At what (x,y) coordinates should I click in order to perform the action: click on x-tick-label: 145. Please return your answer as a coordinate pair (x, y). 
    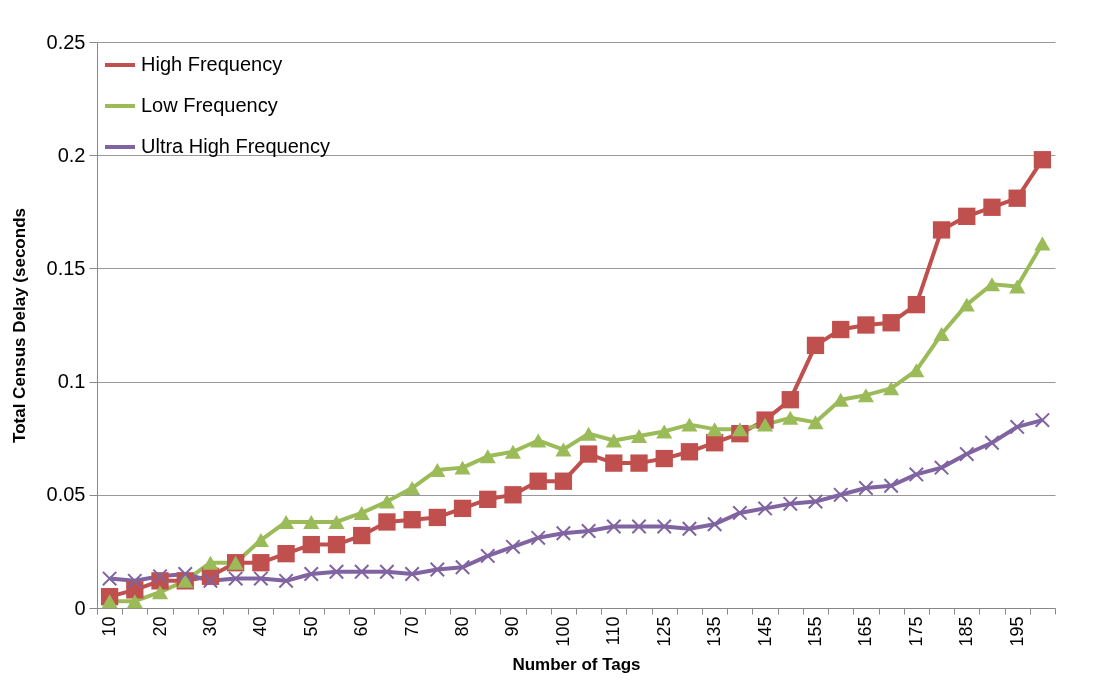
    Looking at the image, I should click on (764, 631).